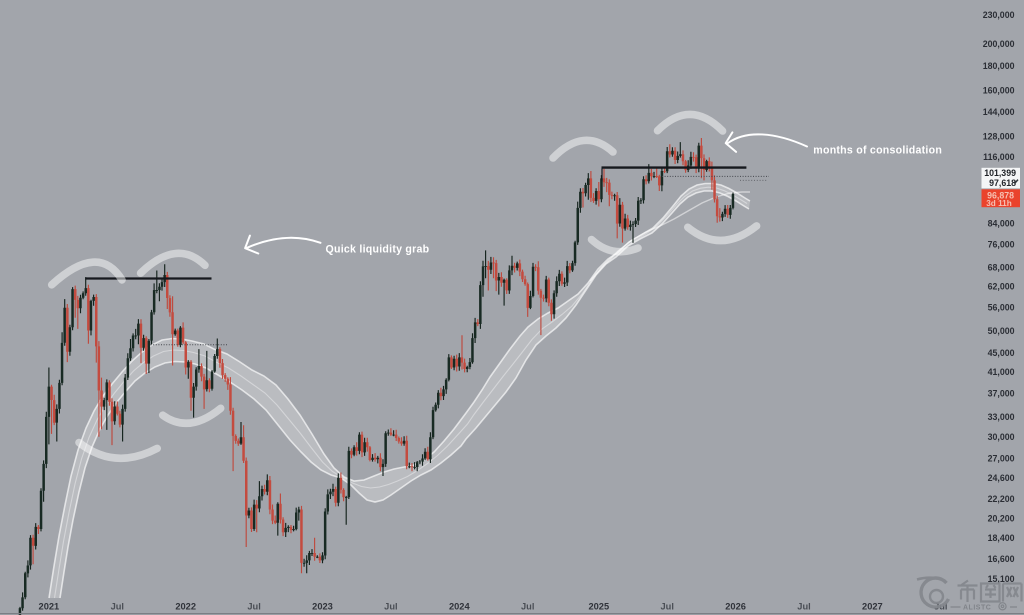 The image size is (1024, 615). Describe the element at coordinates (1001, 244) in the screenshot. I see `svg-text: 76,000` at that location.